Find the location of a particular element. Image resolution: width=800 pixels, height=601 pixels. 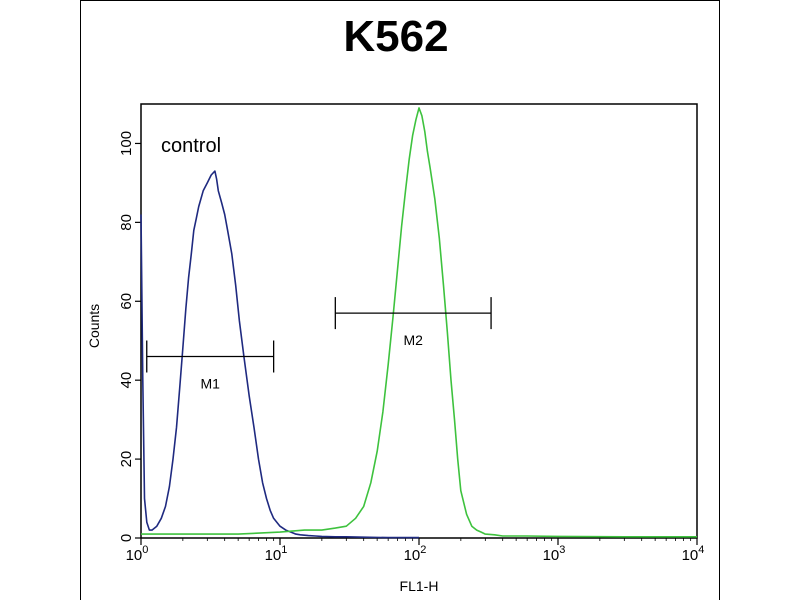

y-tick-label: 80 is located at coordinates (126, 222).